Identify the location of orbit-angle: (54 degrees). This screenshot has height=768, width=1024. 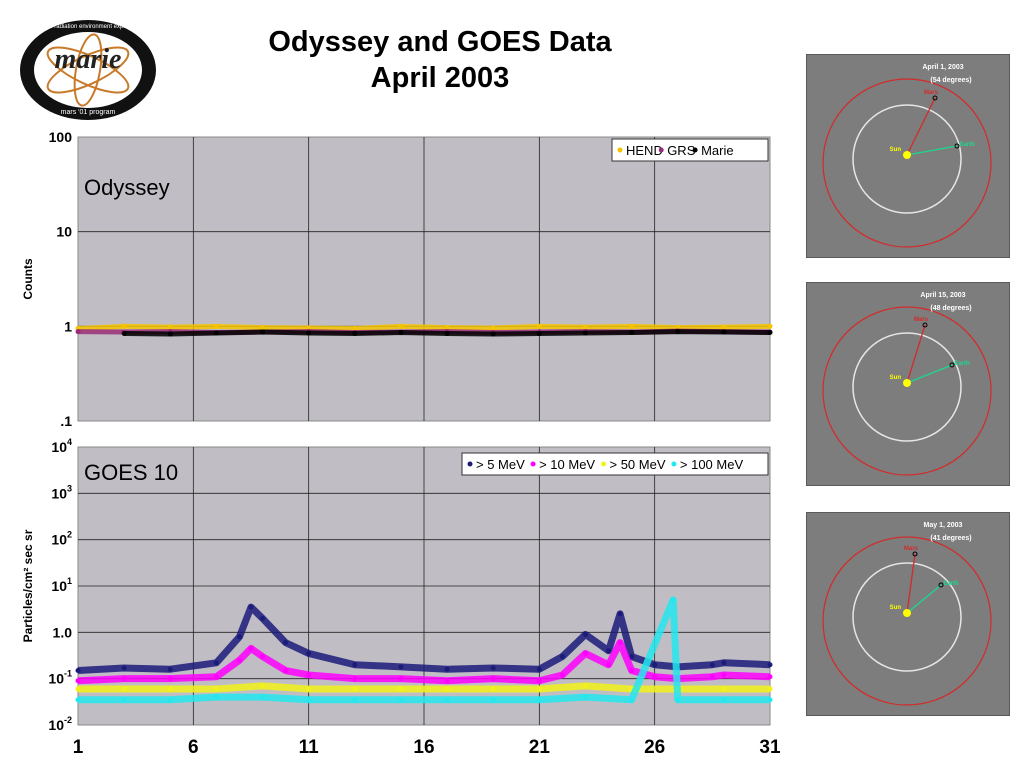
(950, 80).